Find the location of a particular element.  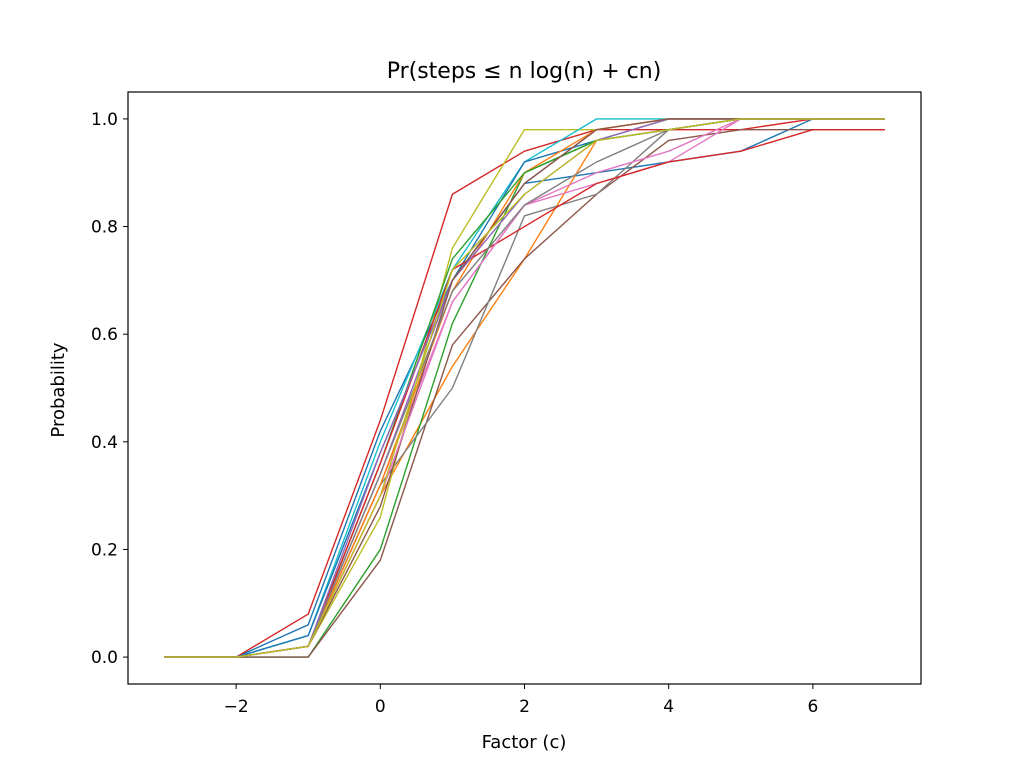

chart-title: Pr(steps ≤ n log(n) + cn) is located at coordinates (524, 71).